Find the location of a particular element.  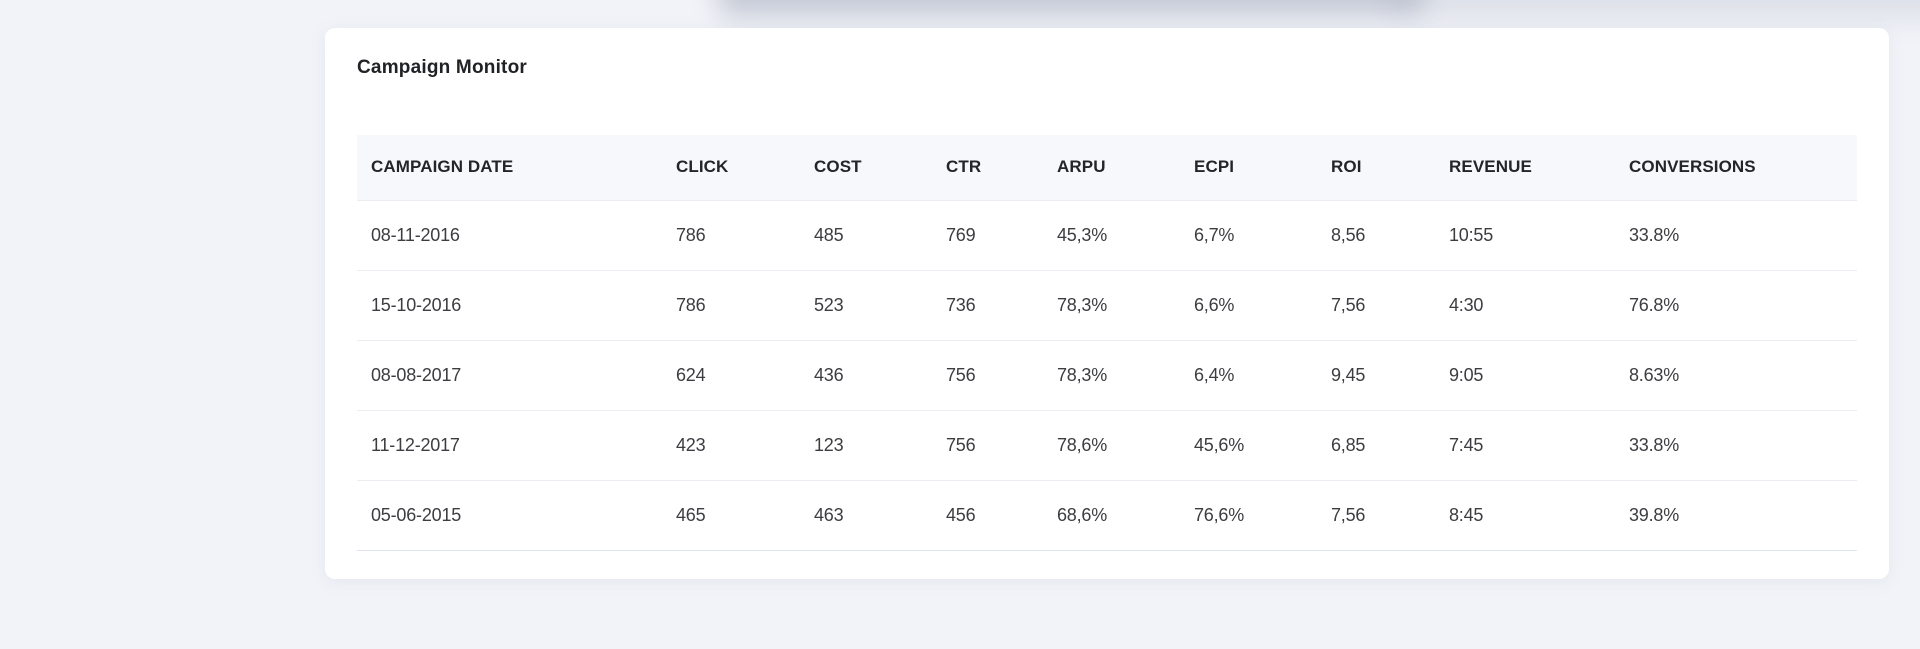

cell-cost: 523 is located at coordinates (866, 305).